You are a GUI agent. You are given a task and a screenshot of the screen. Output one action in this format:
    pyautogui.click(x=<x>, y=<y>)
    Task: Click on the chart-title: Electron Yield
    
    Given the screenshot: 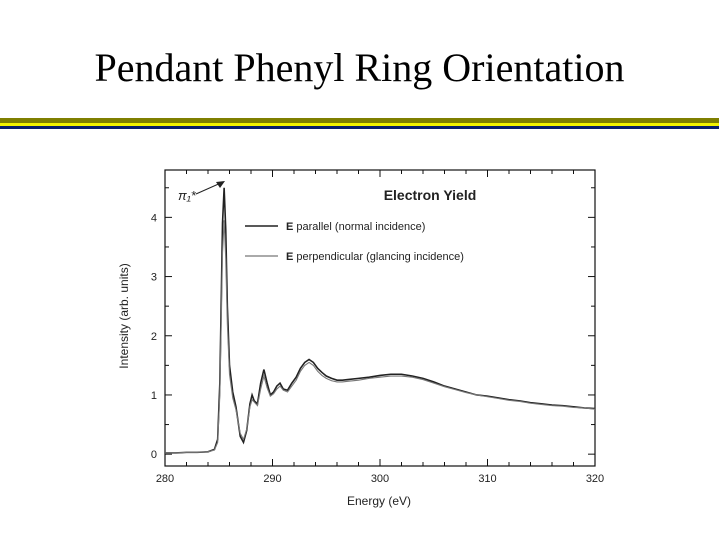 What is the action you would take?
    pyautogui.click(x=430, y=195)
    